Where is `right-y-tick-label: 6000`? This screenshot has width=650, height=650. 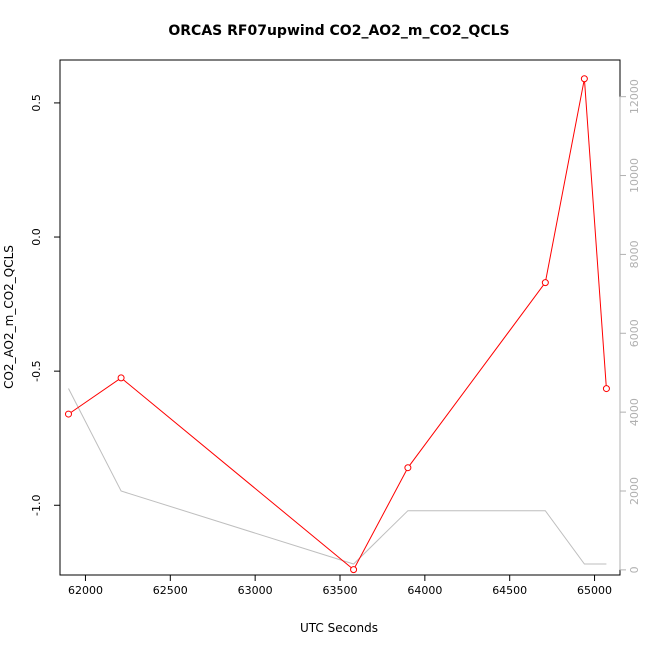
right-y-tick-label: 6000 is located at coordinates (634, 333).